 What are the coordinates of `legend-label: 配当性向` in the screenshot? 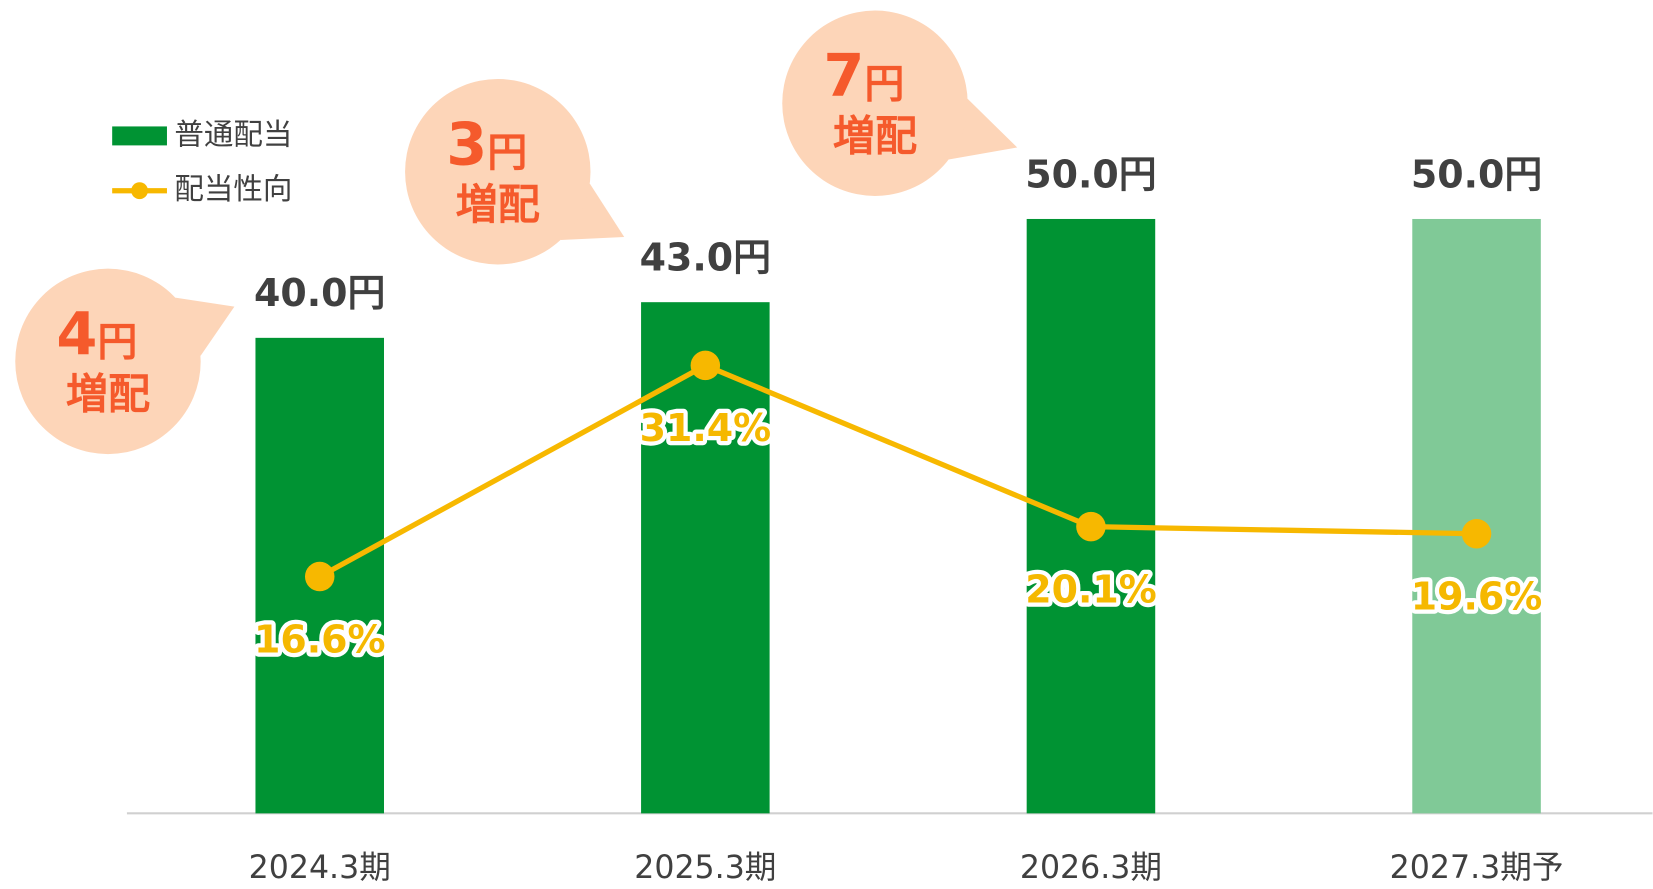 It's located at (233, 189).